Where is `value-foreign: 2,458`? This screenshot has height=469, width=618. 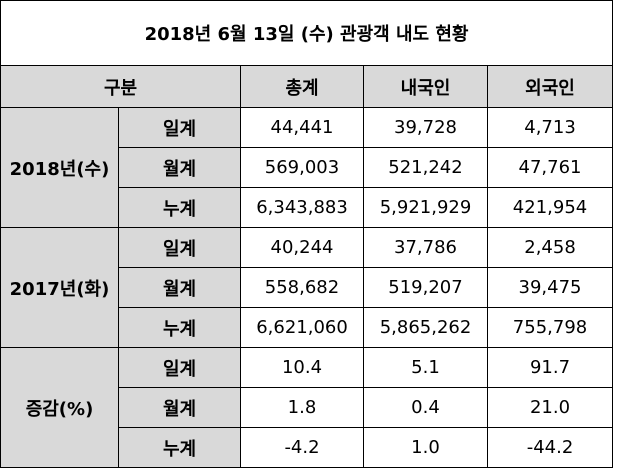
value-foreign: 2,458 is located at coordinates (550, 247).